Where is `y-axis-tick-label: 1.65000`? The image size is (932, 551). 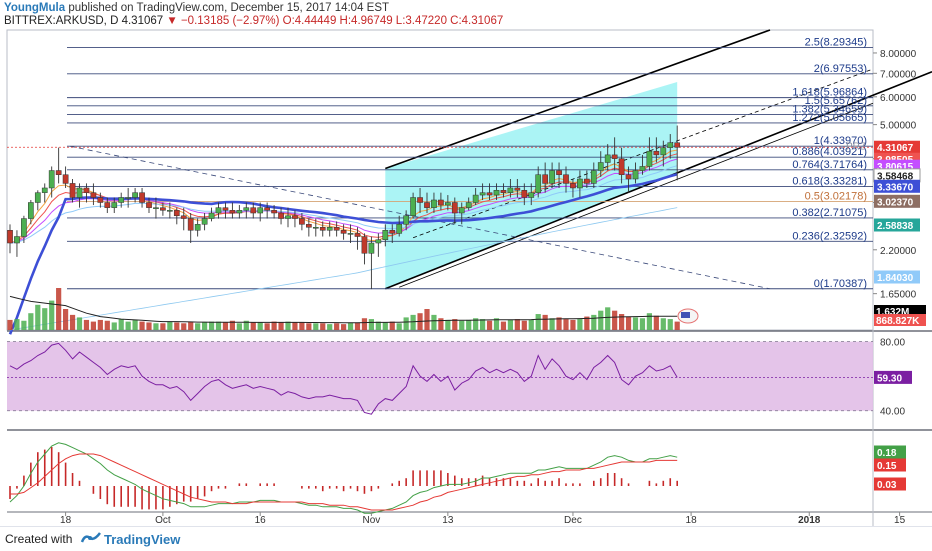
y-axis-tick-label: 1.65000 is located at coordinates (898, 295).